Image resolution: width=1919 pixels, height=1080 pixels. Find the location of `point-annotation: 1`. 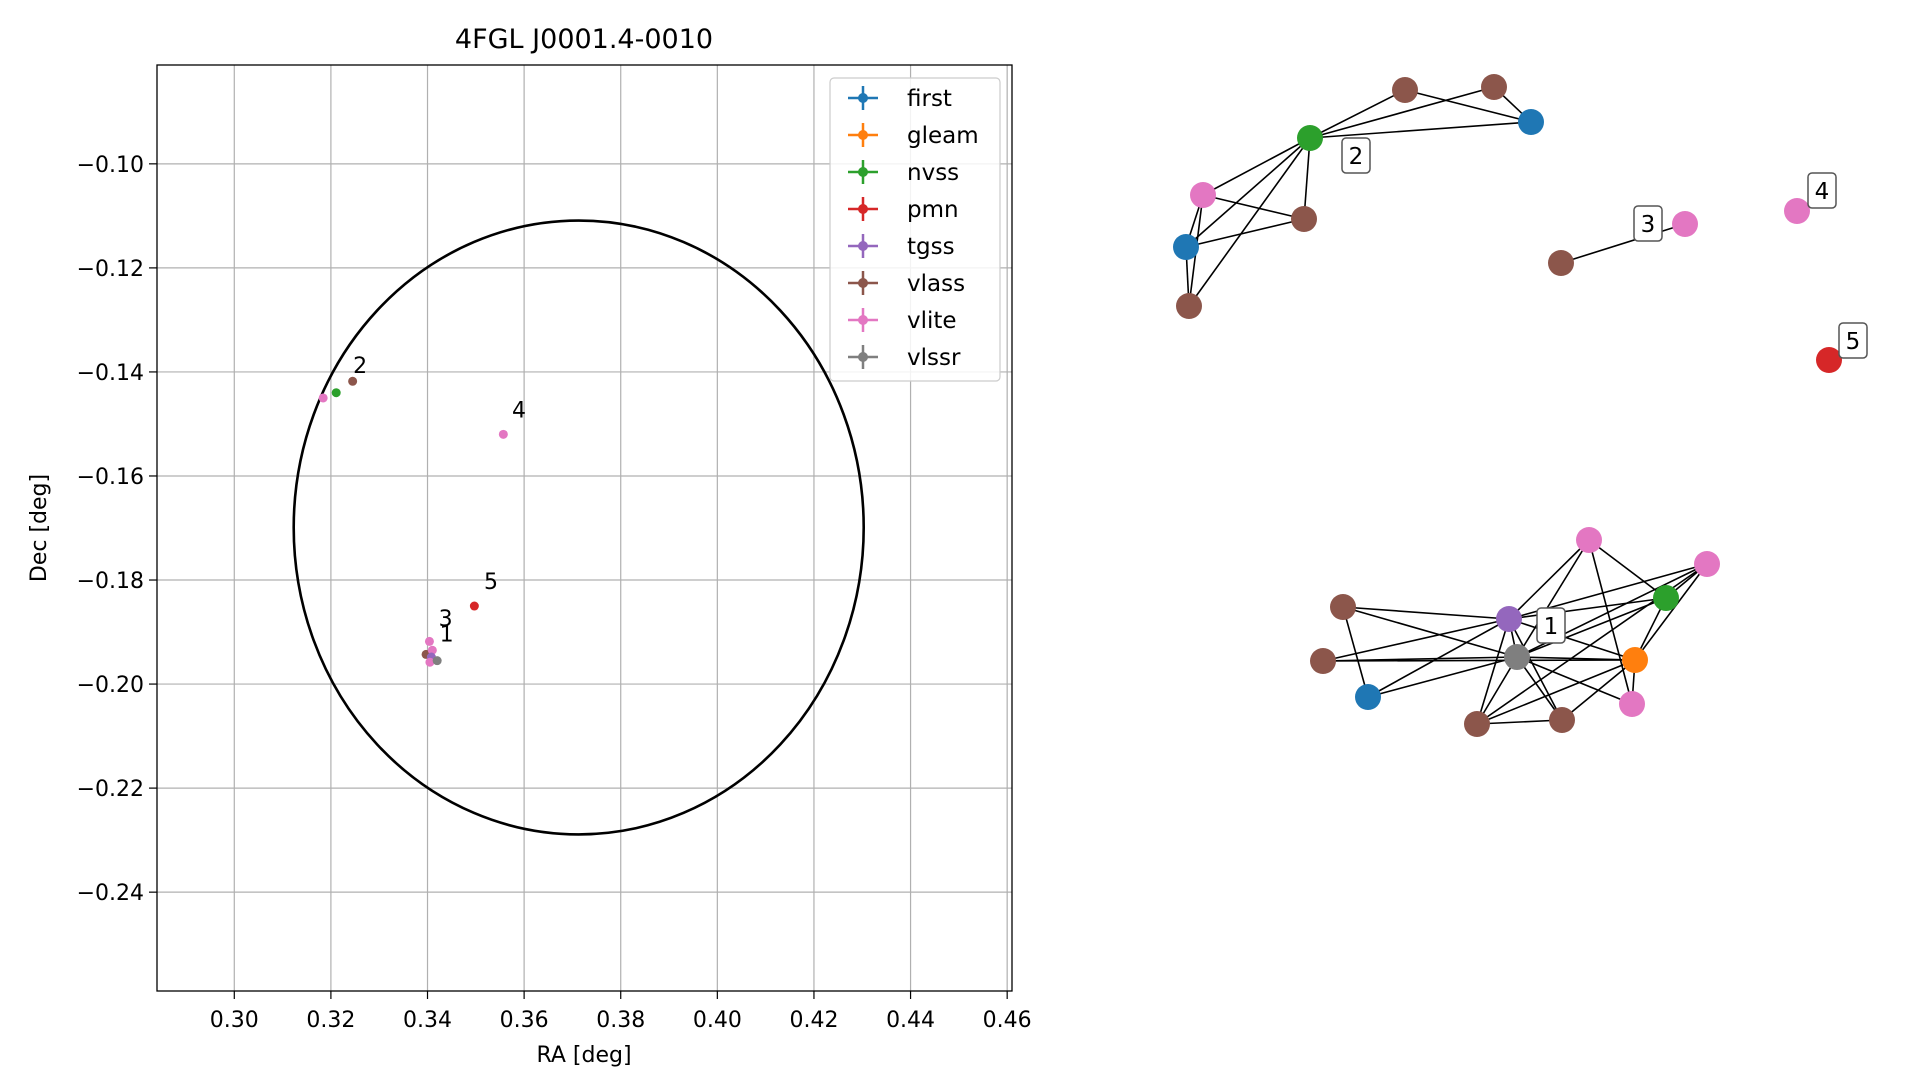

point-annotation: 1 is located at coordinates (447, 634).